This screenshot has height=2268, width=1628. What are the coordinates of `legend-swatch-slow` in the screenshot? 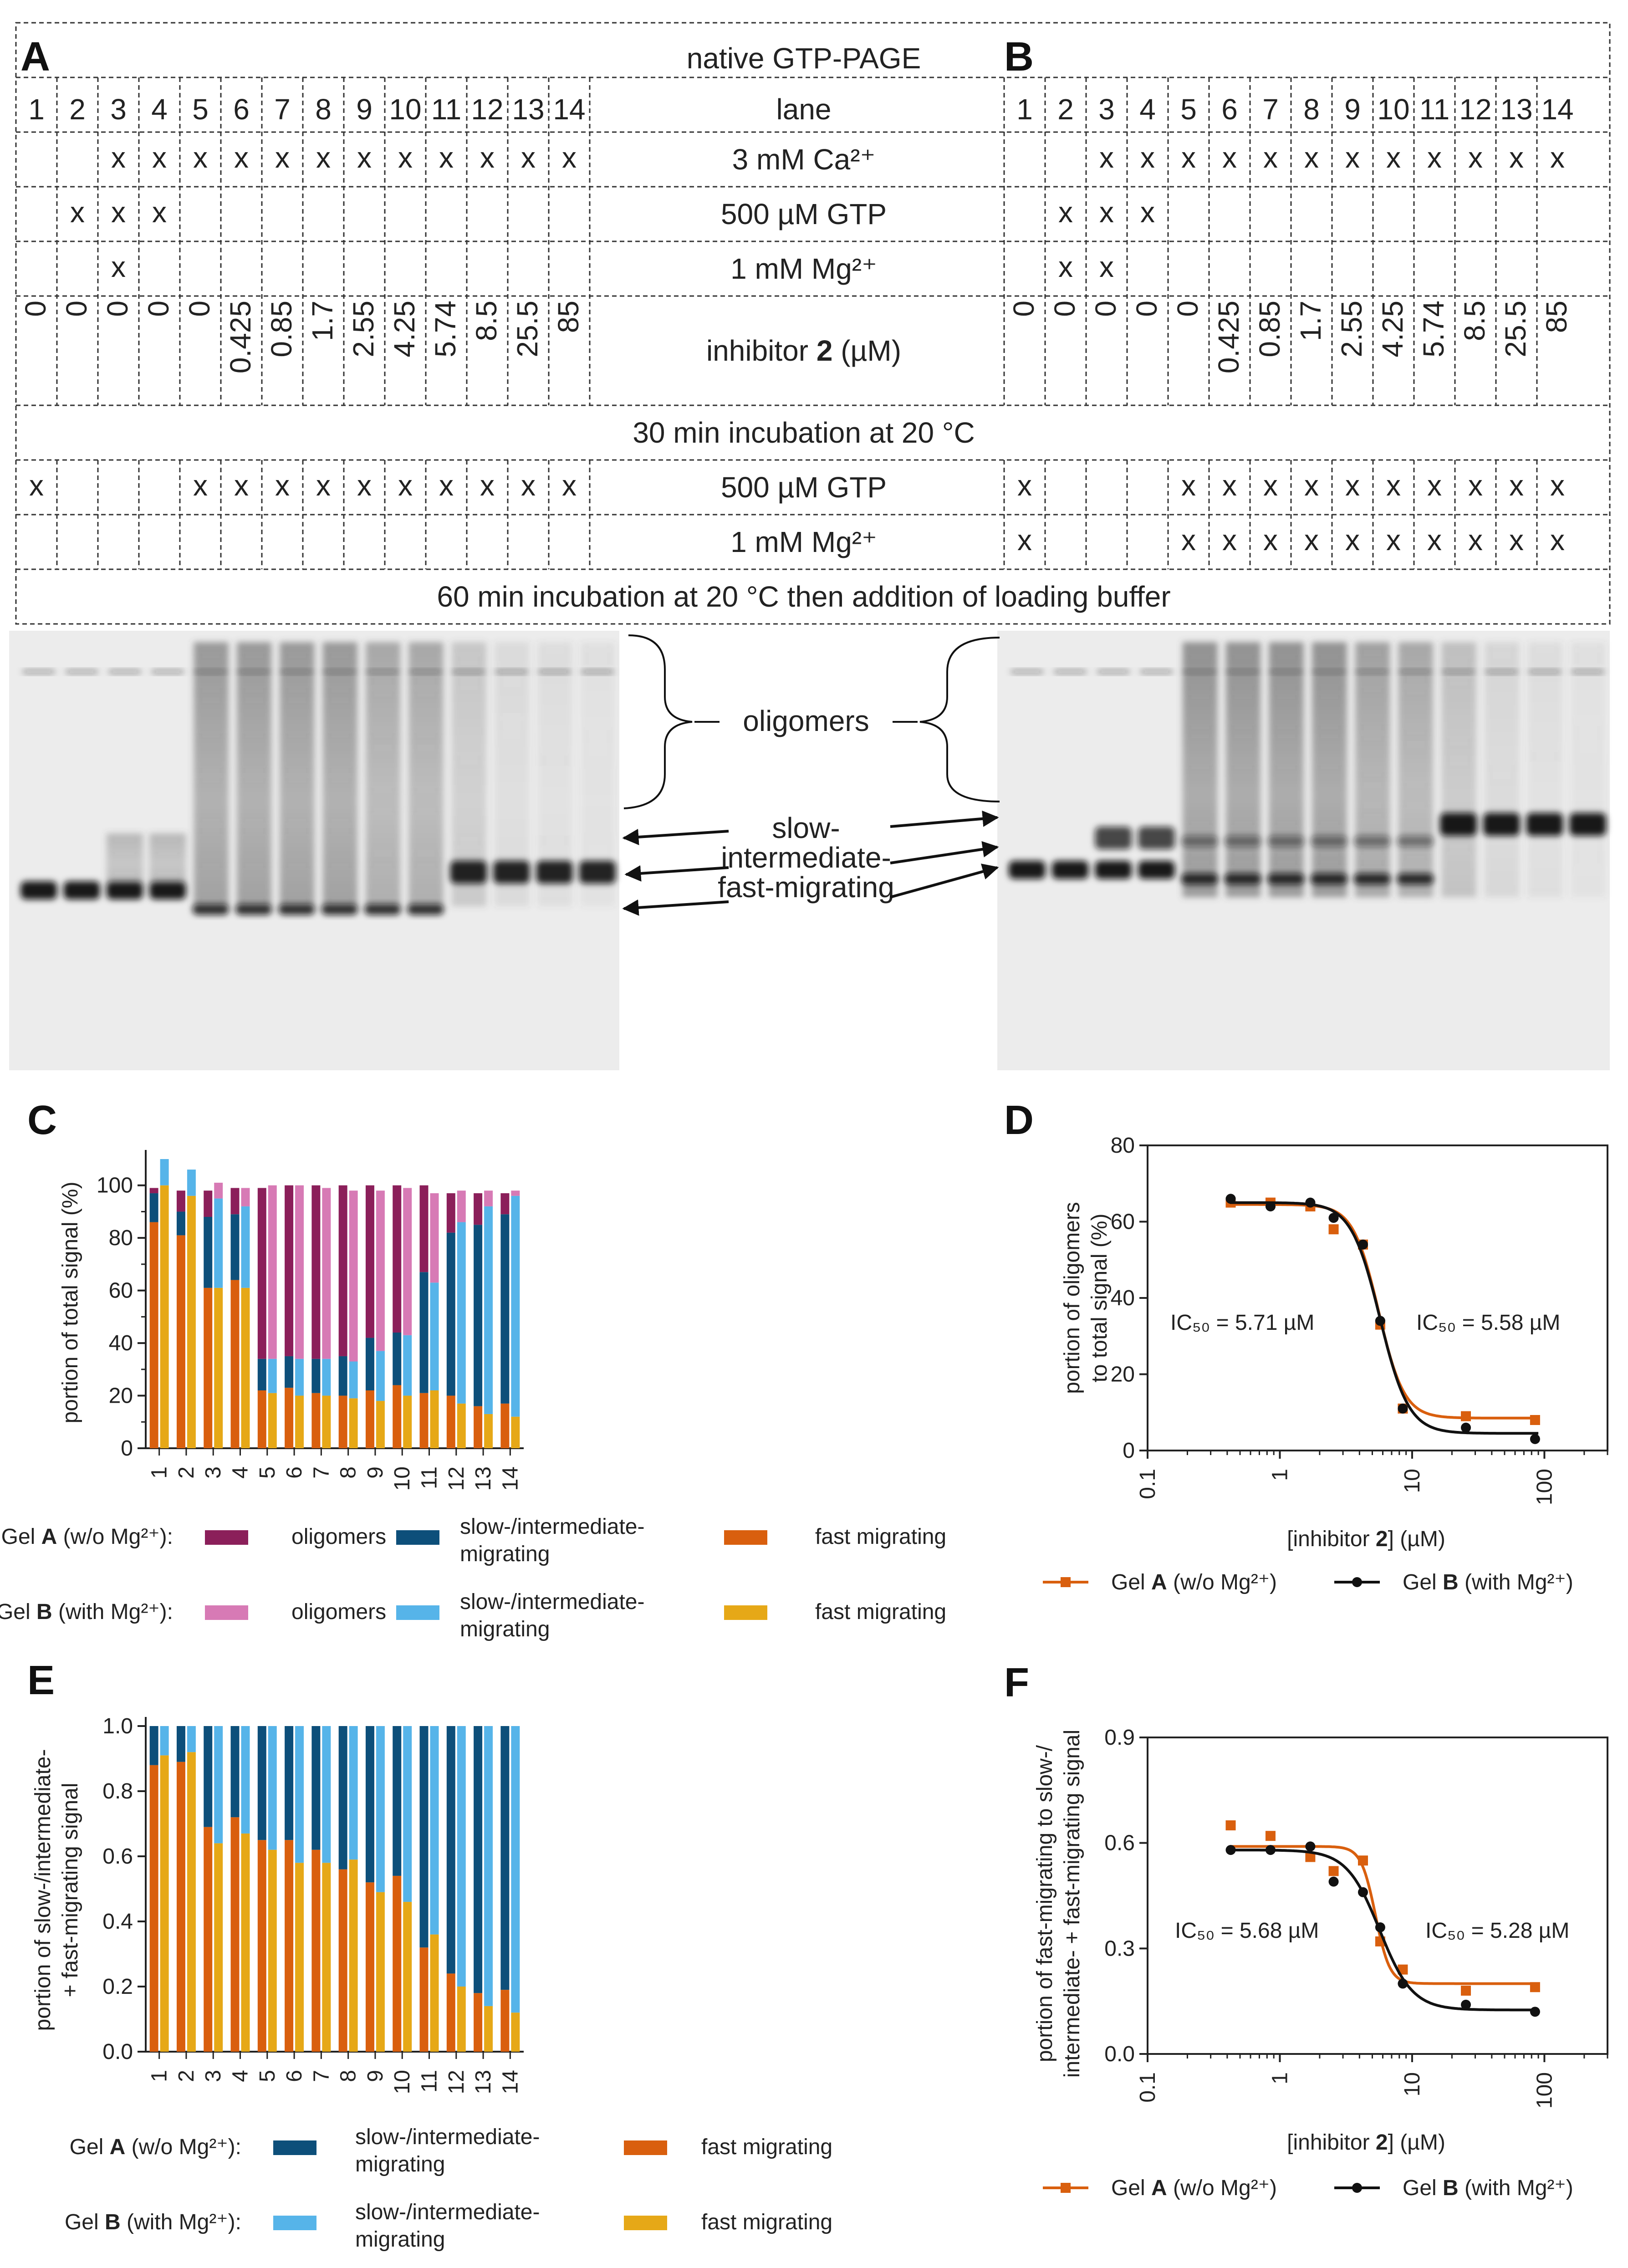 It's located at (295, 2148).